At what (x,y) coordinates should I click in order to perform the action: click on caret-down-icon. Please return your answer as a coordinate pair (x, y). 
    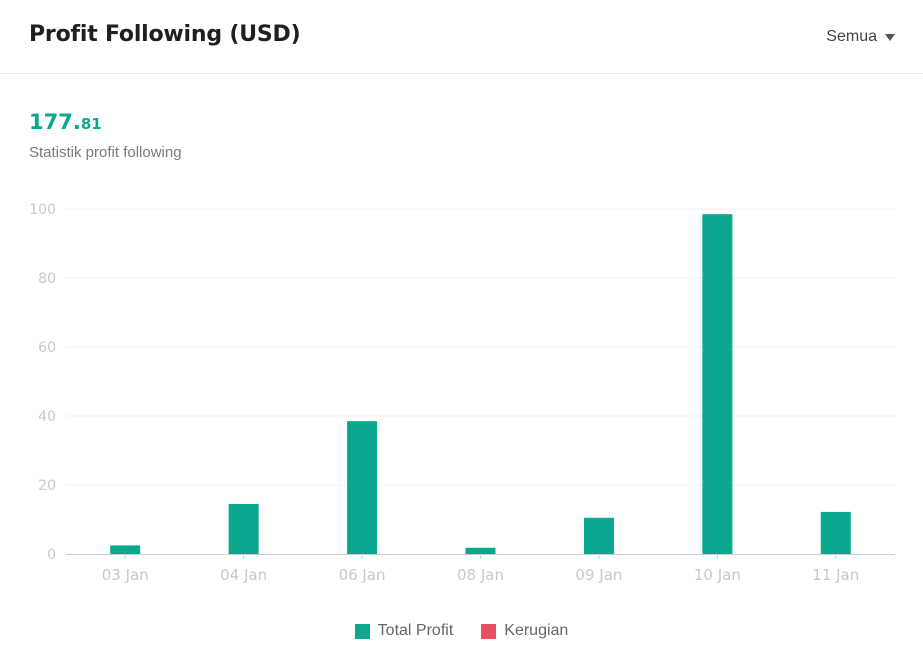
    Looking at the image, I should click on (890, 37).